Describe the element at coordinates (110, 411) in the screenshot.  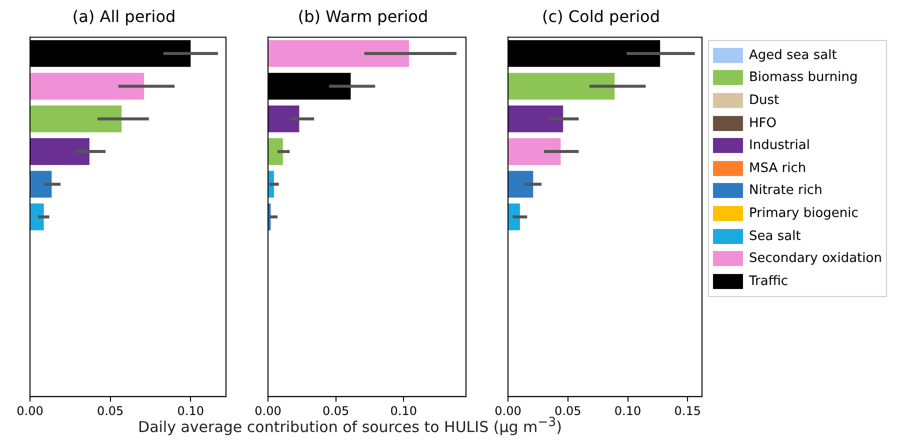
I see `x-tick-label: 0.05` at that location.